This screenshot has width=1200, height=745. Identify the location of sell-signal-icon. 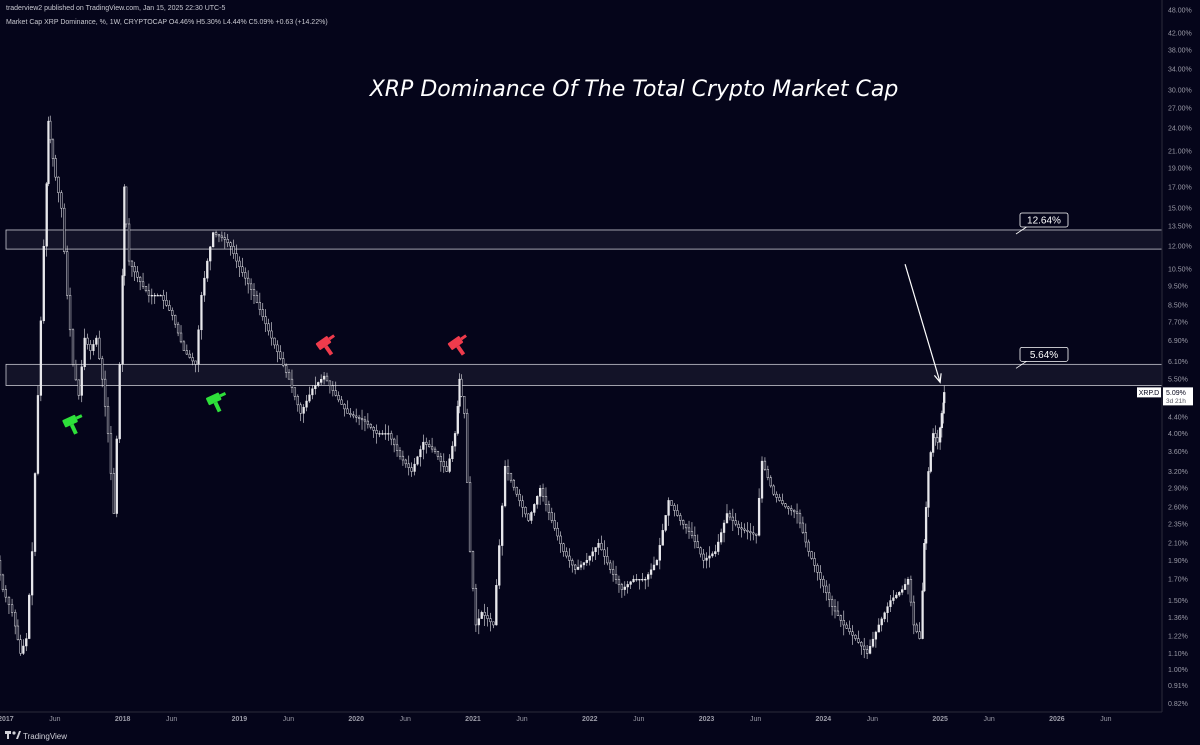
(325, 345).